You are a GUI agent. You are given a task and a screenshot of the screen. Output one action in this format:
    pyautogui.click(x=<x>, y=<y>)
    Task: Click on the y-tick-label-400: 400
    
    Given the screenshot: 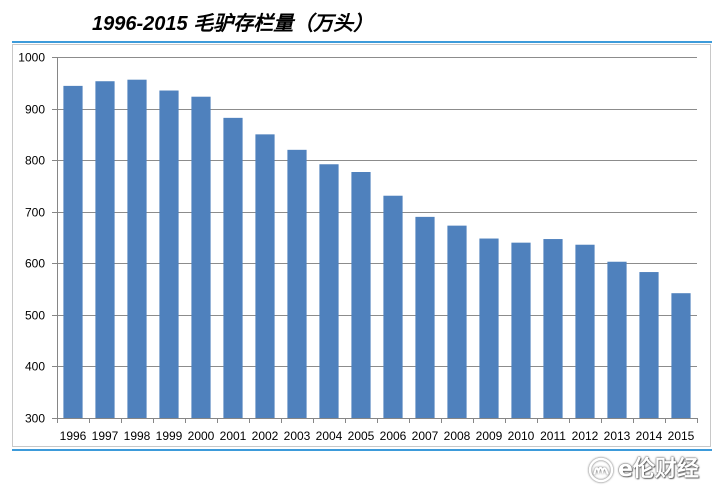 What is the action you would take?
    pyautogui.click(x=35, y=367)
    